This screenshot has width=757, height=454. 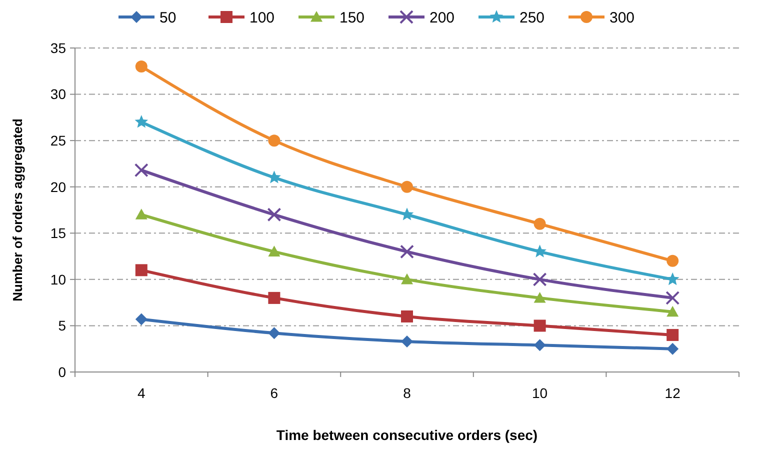 I want to click on y-tick-label: 0, so click(x=62, y=372).